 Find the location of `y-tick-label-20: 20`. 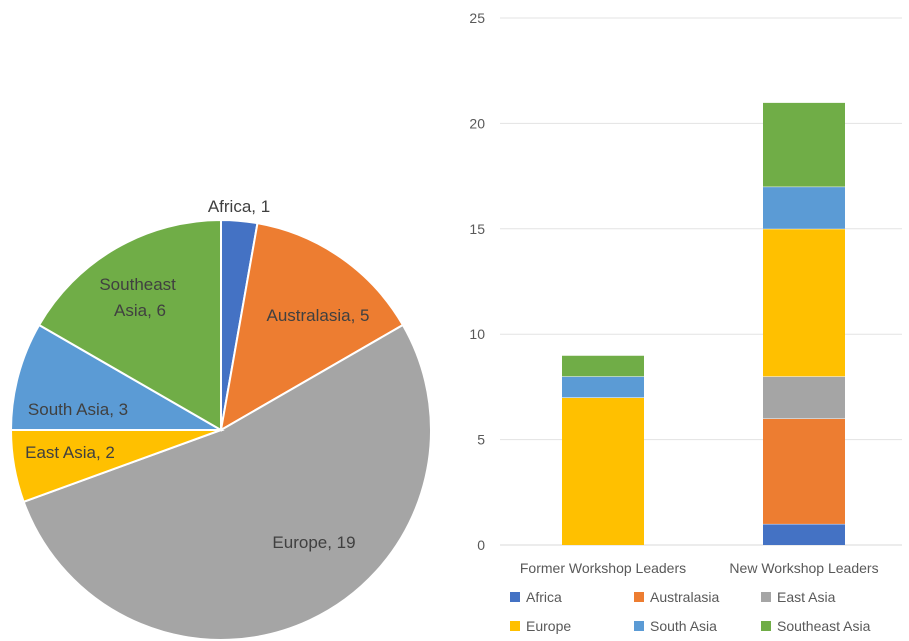

y-tick-label-20: 20 is located at coordinates (477, 123).